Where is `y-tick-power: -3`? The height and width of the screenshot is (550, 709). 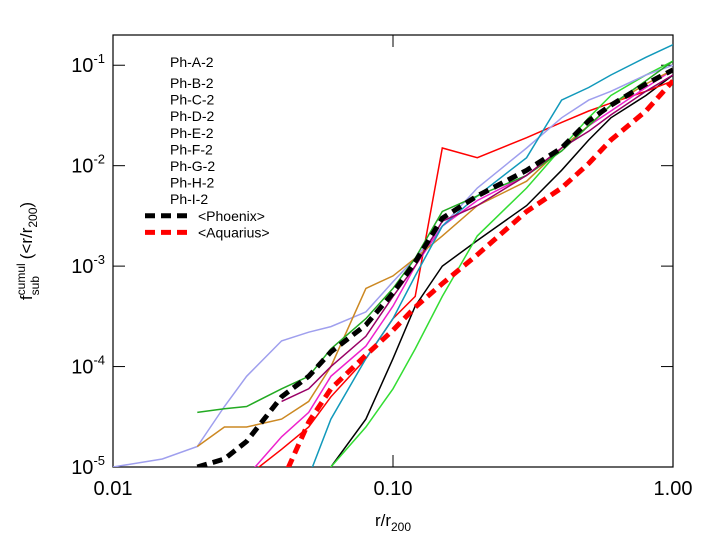 y-tick-power: -3 is located at coordinates (99, 259).